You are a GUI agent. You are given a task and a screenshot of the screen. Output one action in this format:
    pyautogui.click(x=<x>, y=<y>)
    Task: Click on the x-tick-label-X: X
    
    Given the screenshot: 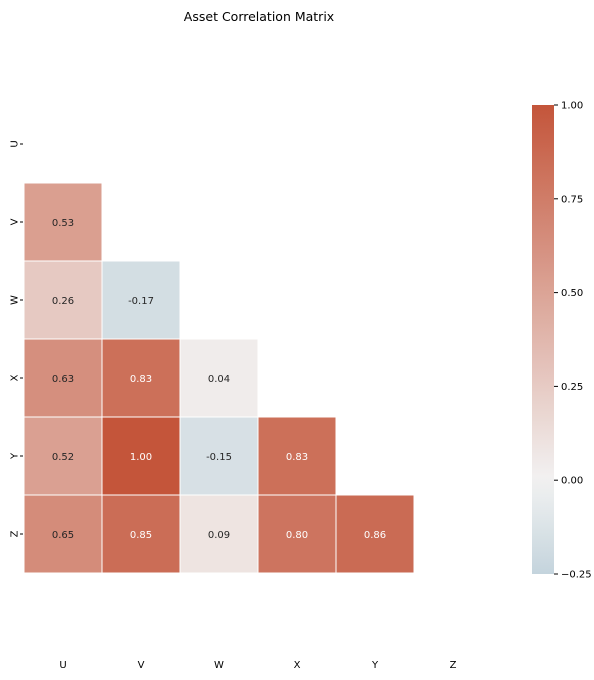 What is the action you would take?
    pyautogui.click(x=297, y=665)
    